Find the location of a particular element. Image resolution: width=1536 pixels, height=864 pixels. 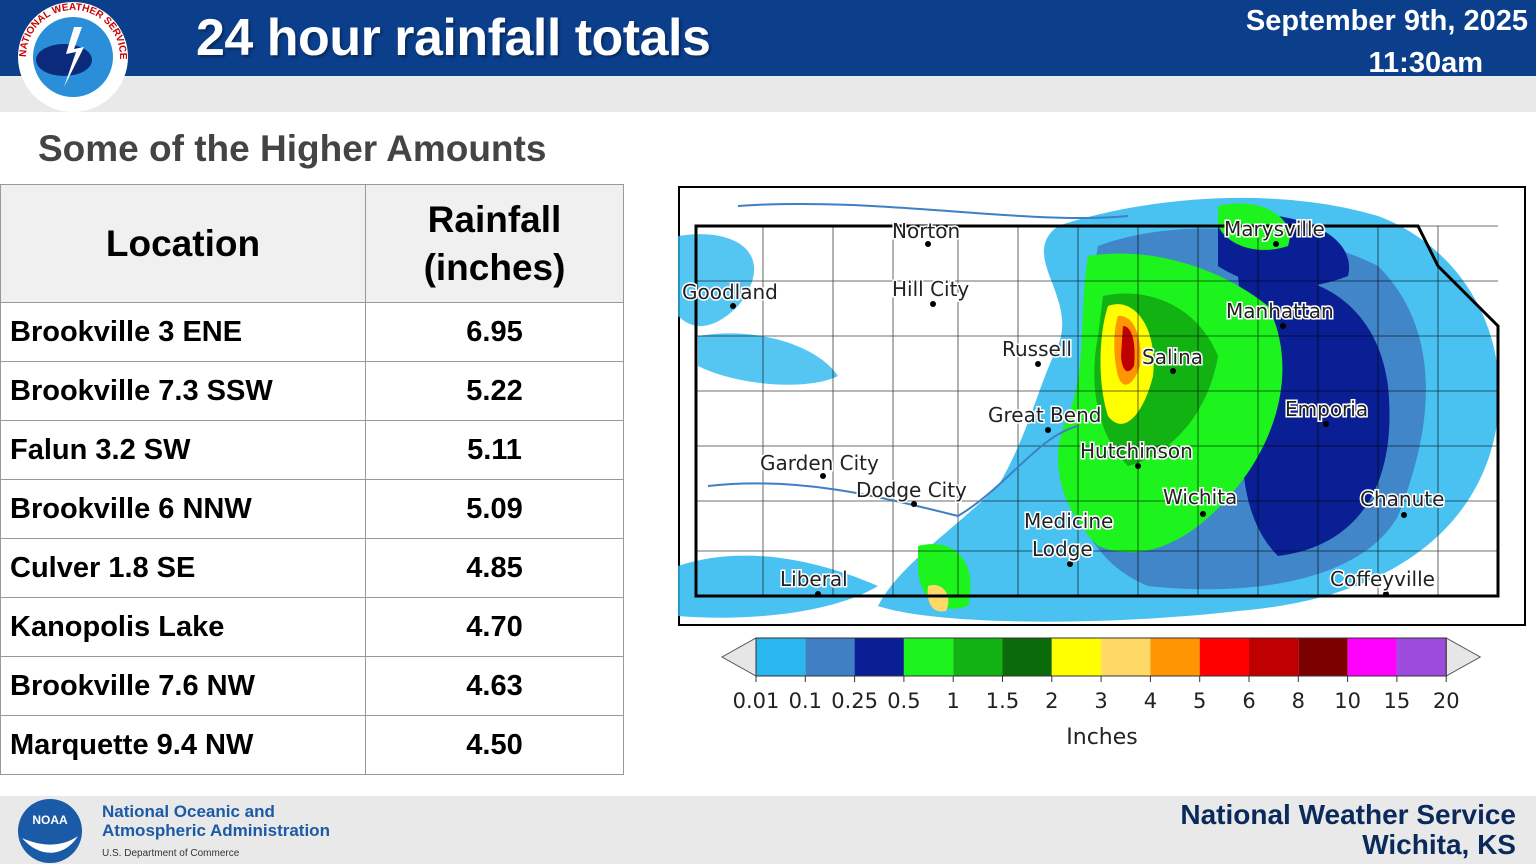

table-row: Kanopolis Lake 4.70 is located at coordinates (312, 627).